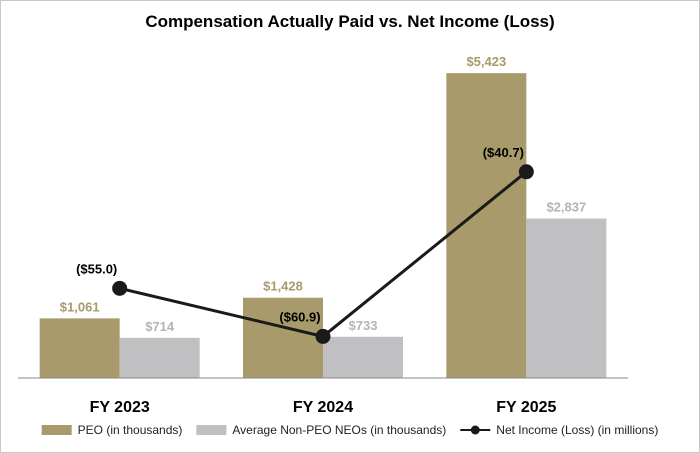 The image size is (700, 453). I want to click on line-value-label: ($40.7), so click(503, 152).